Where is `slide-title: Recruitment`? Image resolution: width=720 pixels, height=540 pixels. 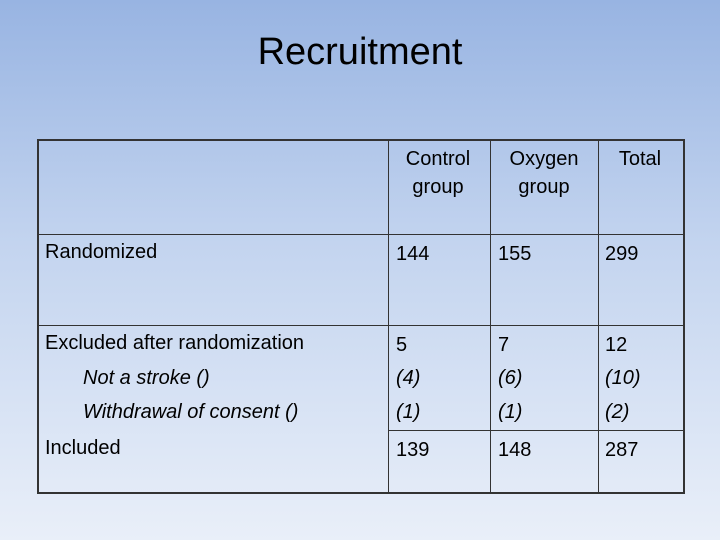
slide-title: Recruitment is located at coordinates (360, 52).